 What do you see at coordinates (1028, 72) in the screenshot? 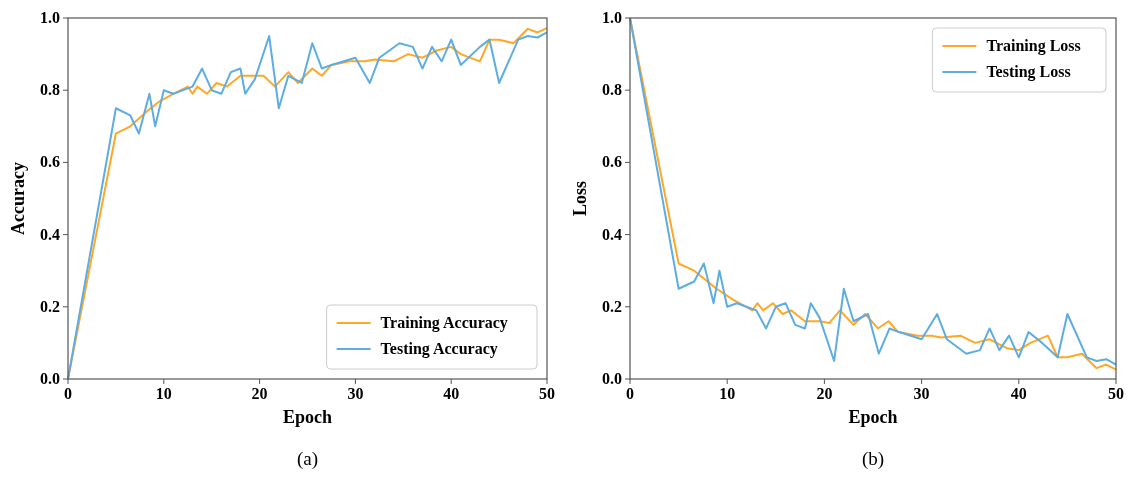
I see `legend-label: Testing Loss` at bounding box center [1028, 72].